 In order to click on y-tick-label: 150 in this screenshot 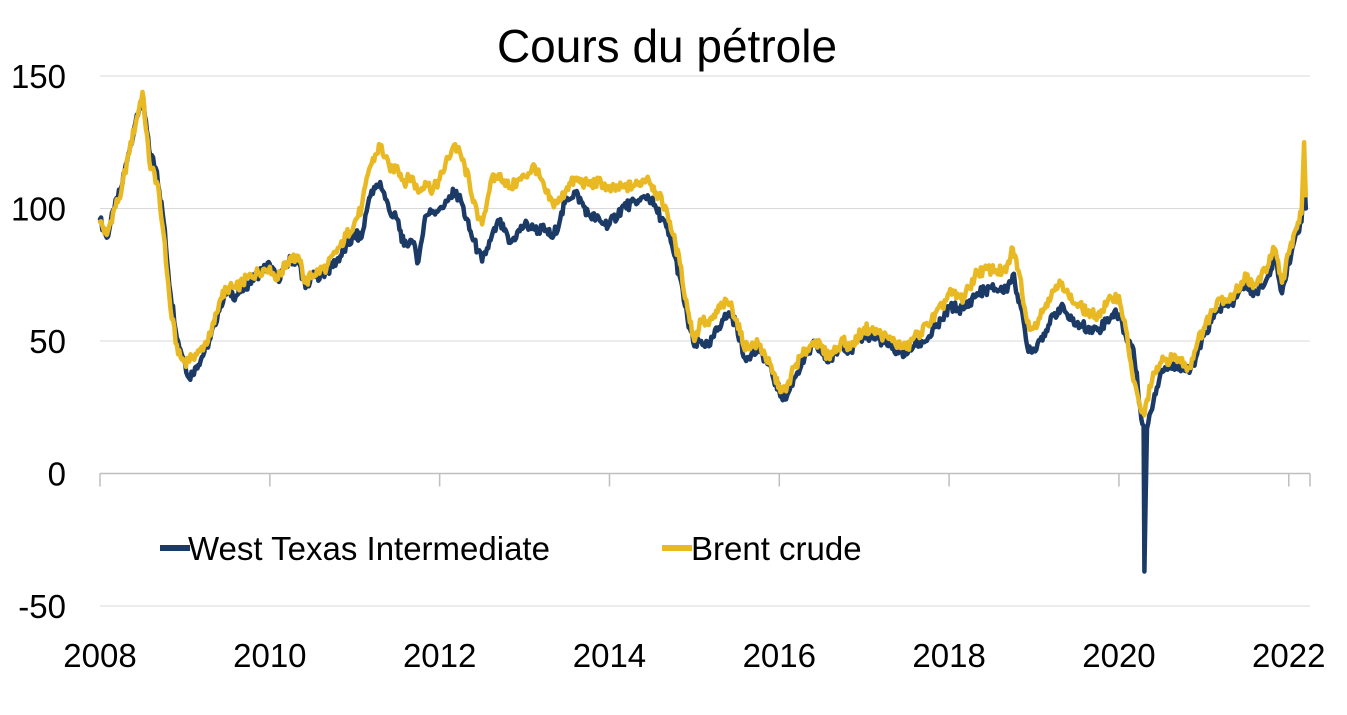, I will do `click(38, 76)`.